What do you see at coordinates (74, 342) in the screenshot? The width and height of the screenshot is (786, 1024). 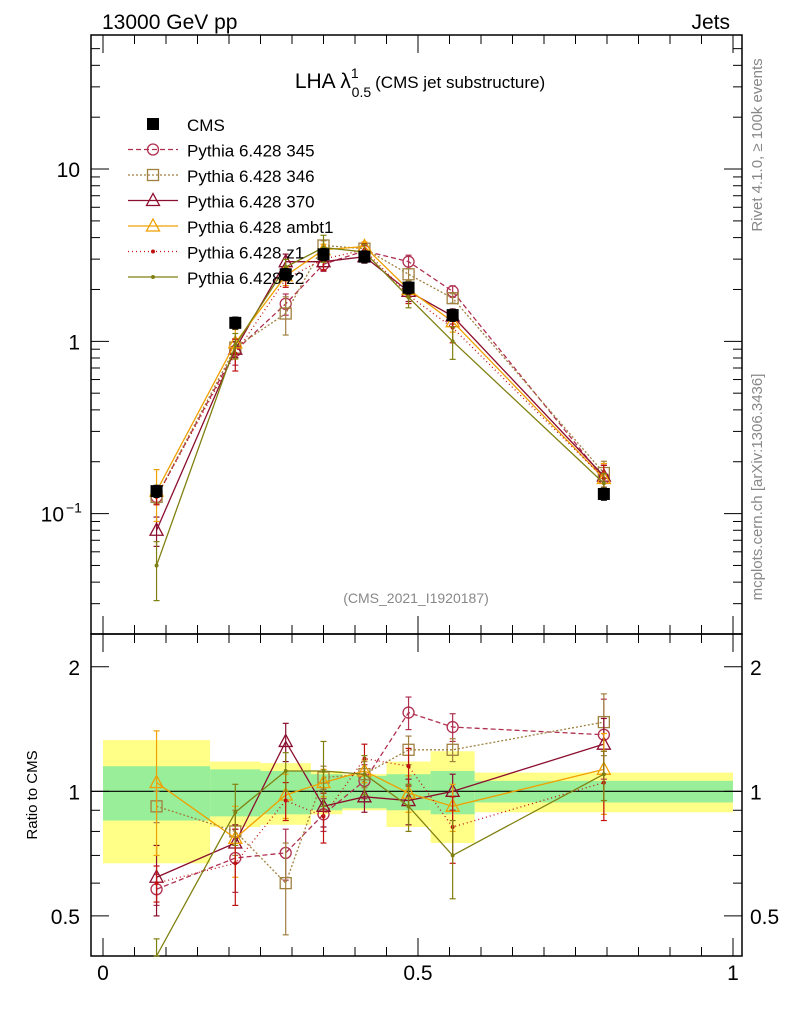 I see `y-tick-label: 1` at bounding box center [74, 342].